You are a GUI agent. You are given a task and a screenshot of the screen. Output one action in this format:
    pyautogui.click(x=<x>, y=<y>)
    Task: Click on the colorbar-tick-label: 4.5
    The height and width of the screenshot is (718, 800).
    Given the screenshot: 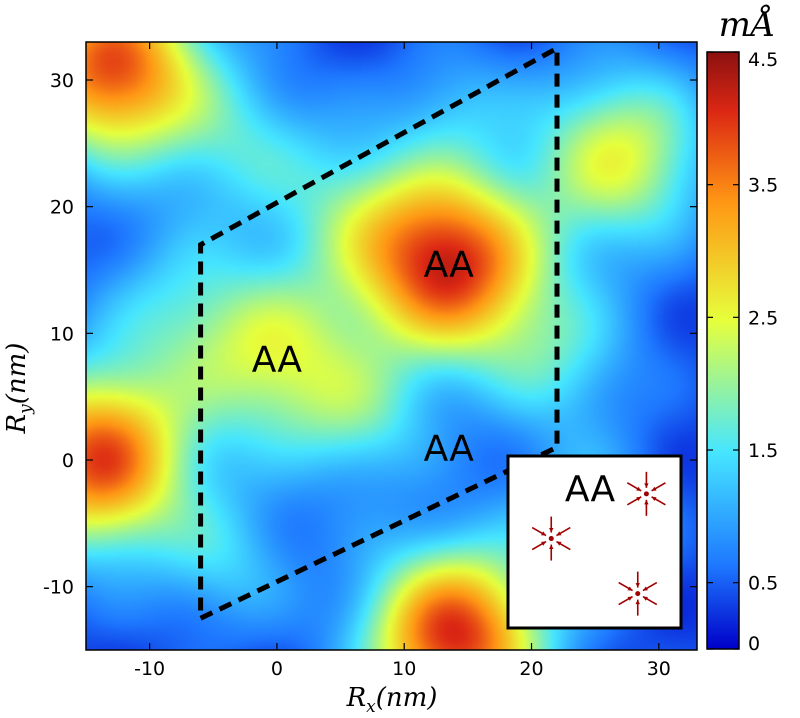 What is the action you would take?
    pyautogui.click(x=763, y=60)
    